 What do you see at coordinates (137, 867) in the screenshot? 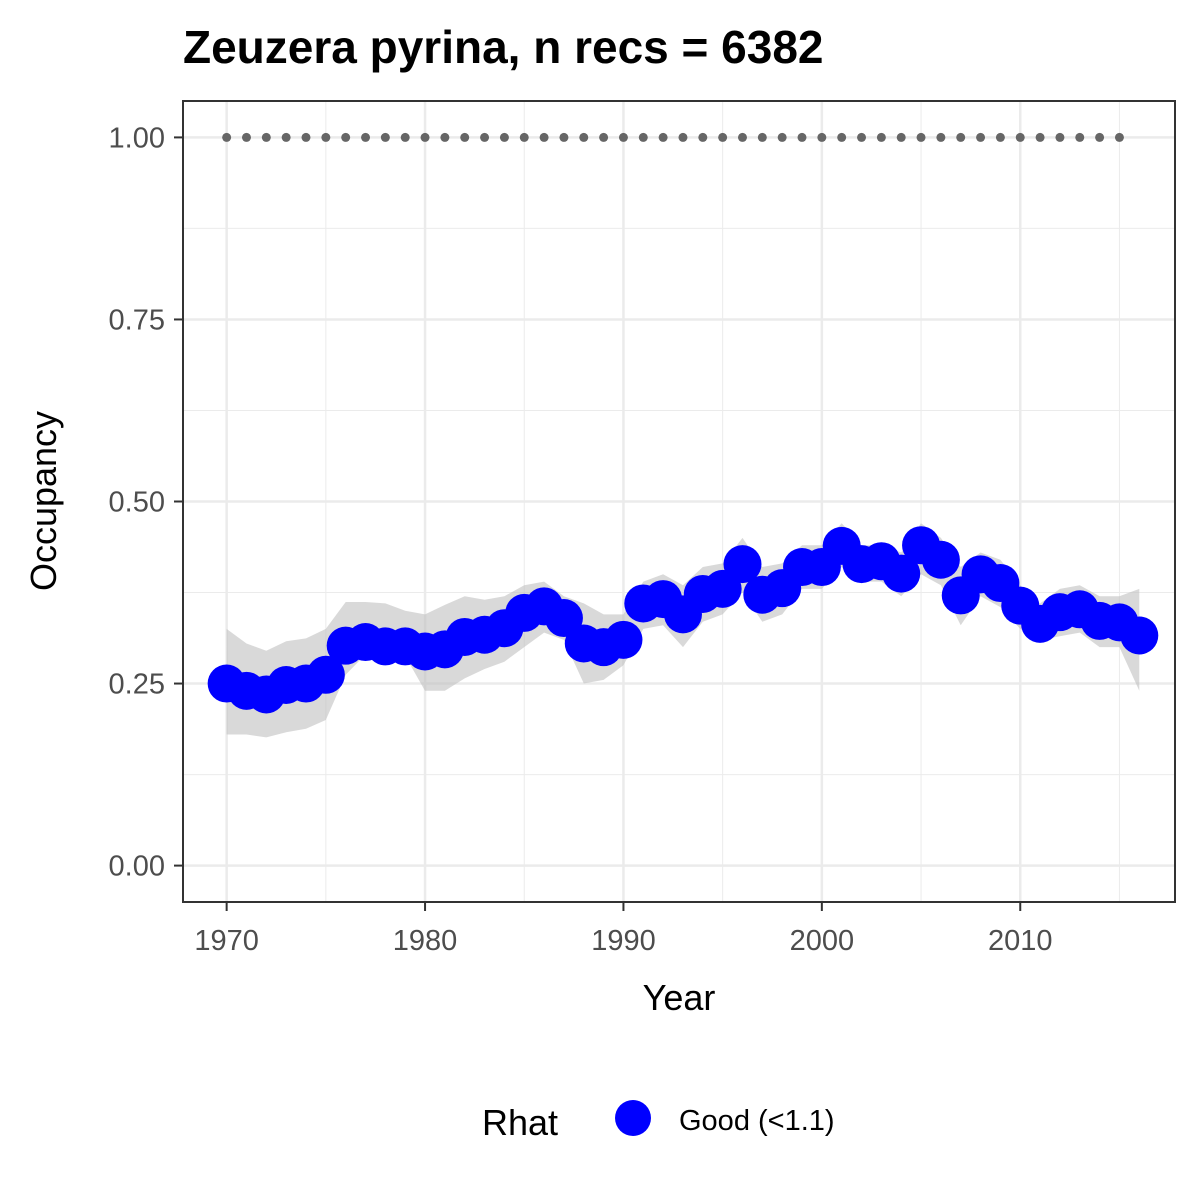
I see `y-tick-label: 0.00` at bounding box center [137, 867].